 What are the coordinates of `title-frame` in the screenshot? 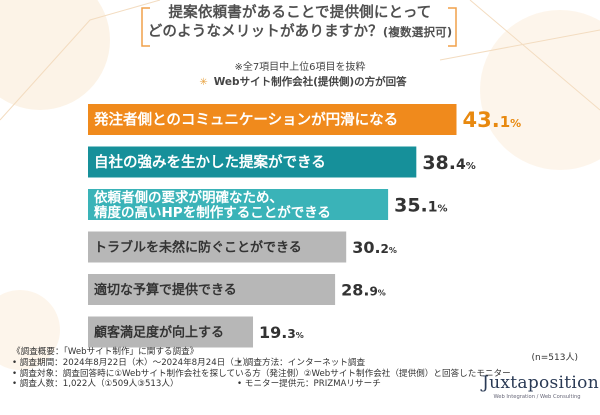 It's located at (299, 27).